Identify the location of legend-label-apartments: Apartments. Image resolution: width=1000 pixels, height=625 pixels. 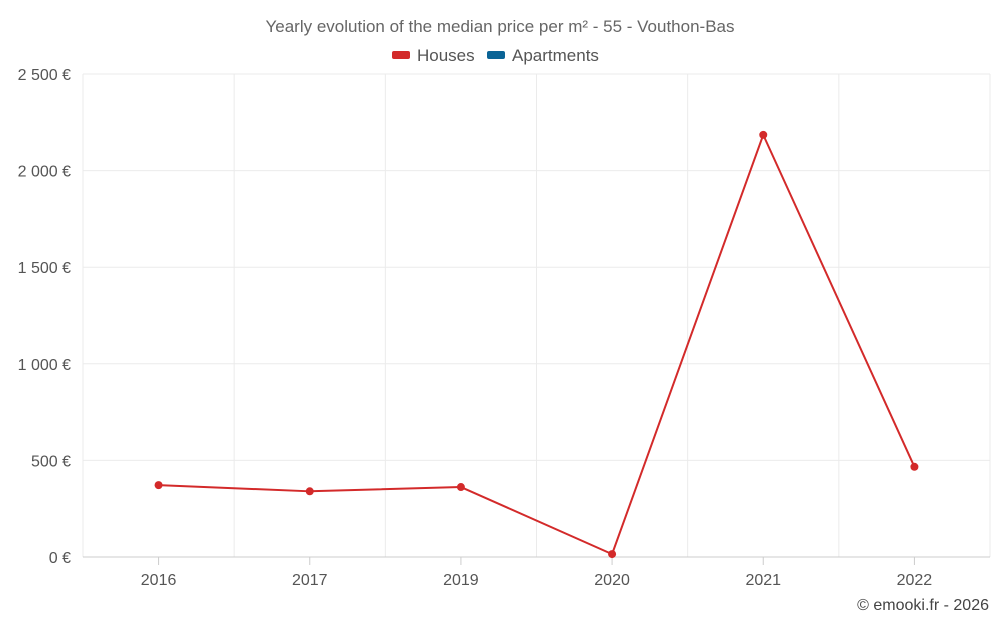
(555, 55).